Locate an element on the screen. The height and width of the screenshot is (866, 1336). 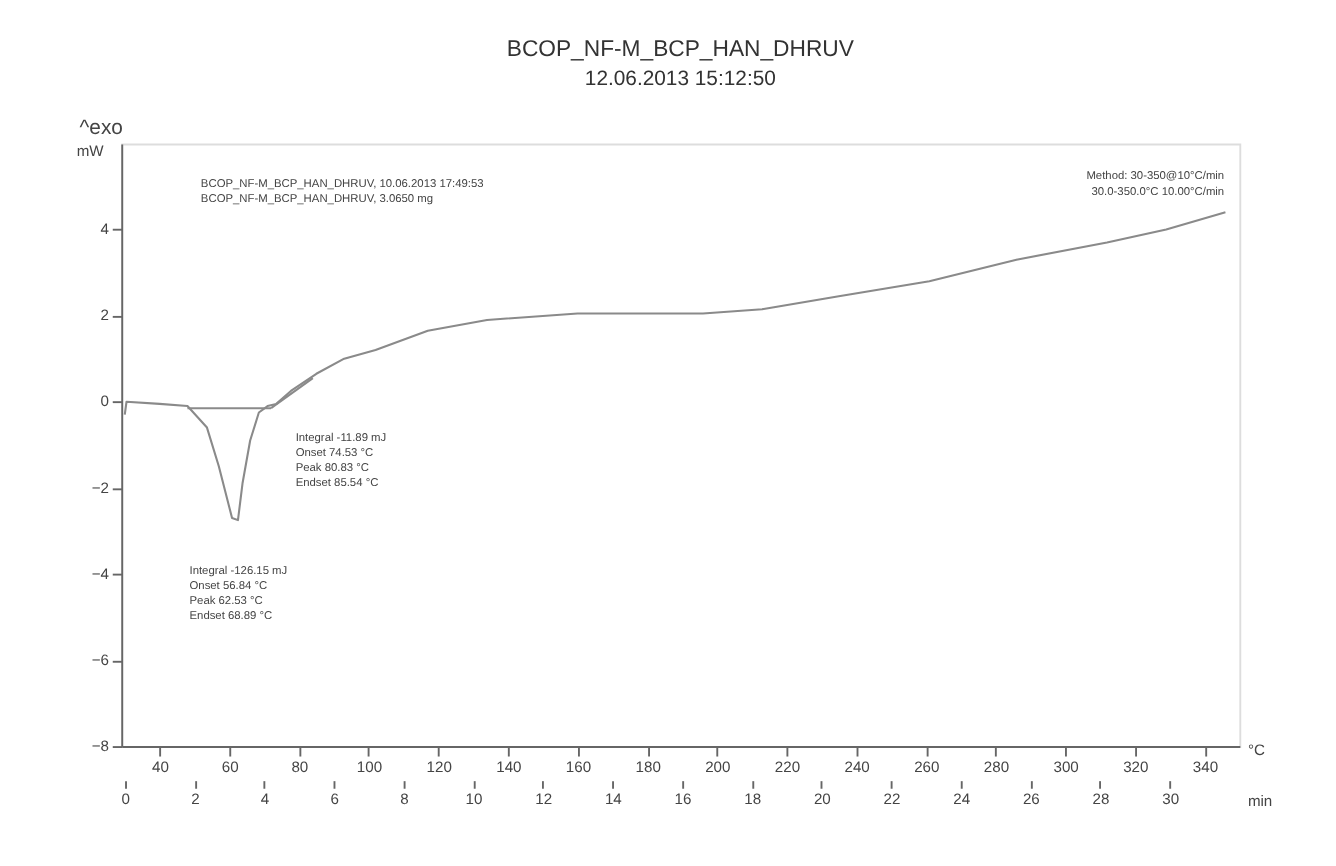
x2-tick-label: 16 is located at coordinates (683, 798).